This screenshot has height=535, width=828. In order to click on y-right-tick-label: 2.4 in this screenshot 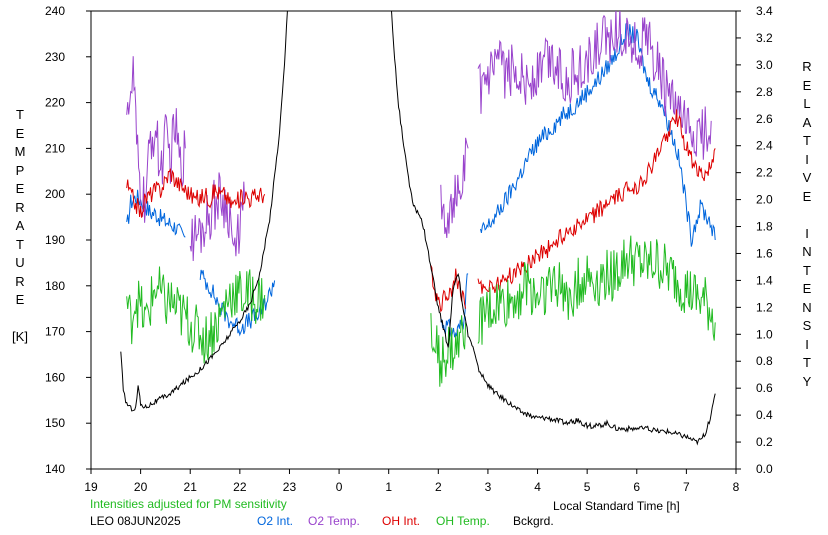, I will do `click(764, 146)`.